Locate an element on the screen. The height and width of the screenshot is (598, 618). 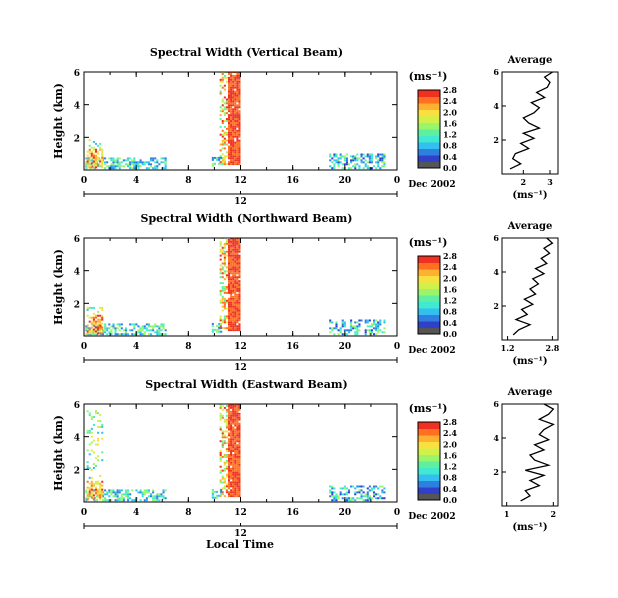
colorbar-swatch is located at coordinates (429, 119).